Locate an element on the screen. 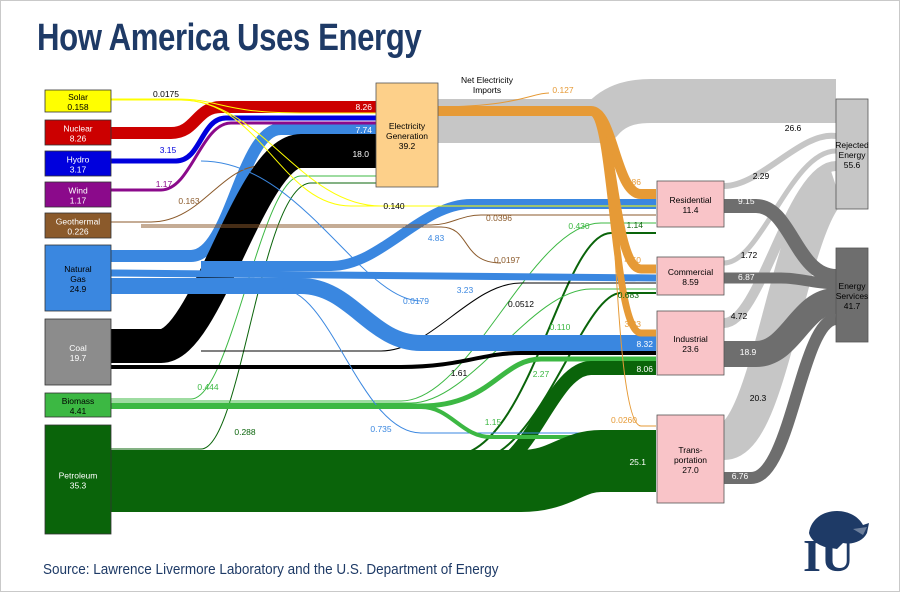  flow-value-label: 1.17 is located at coordinates (164, 184).